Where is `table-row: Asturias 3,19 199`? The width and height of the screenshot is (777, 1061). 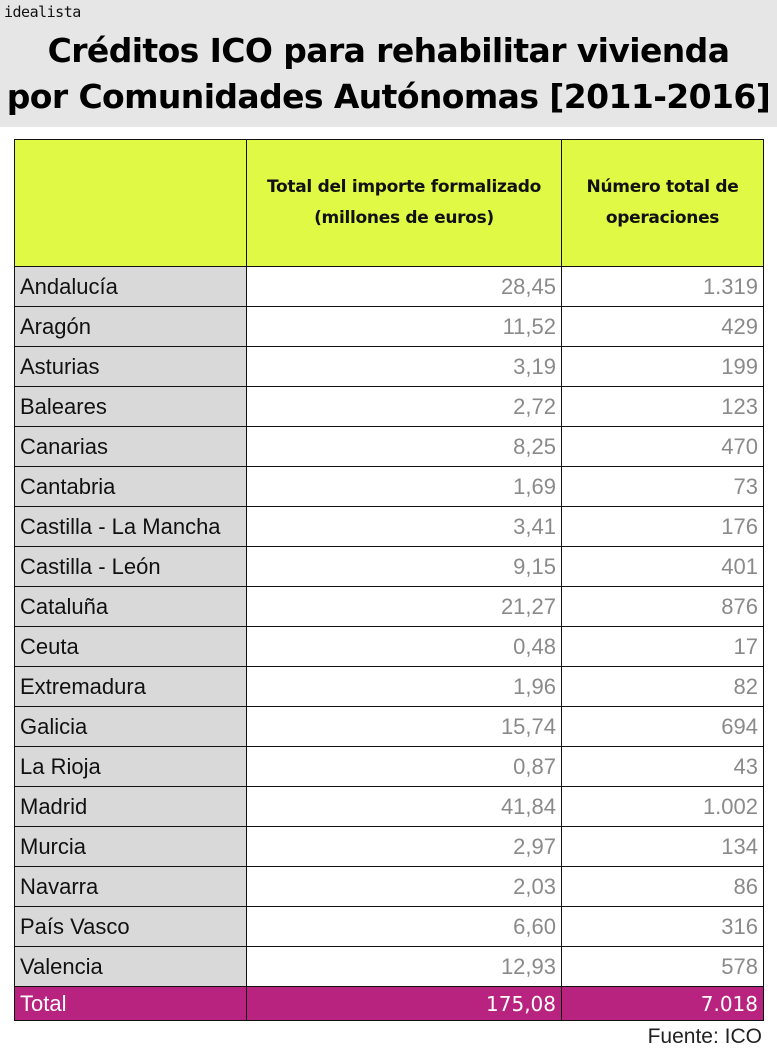
table-row: Asturias 3,19 199 is located at coordinates (389, 366).